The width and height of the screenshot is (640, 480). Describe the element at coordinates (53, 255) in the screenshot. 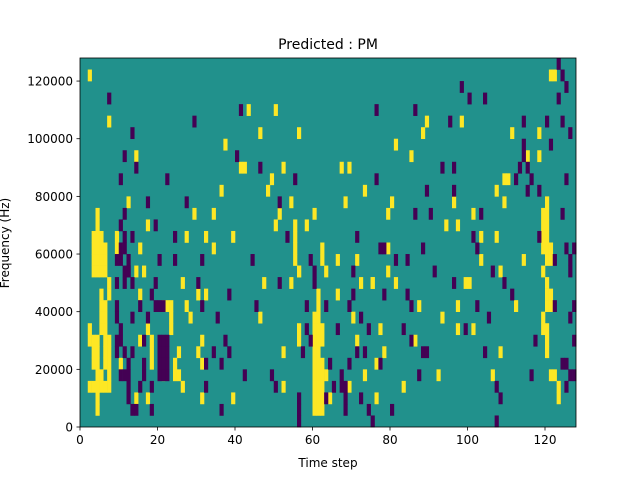

I see `y-axis-ticks: 0 20000 40000 60000 80000 100000 120000` at that location.